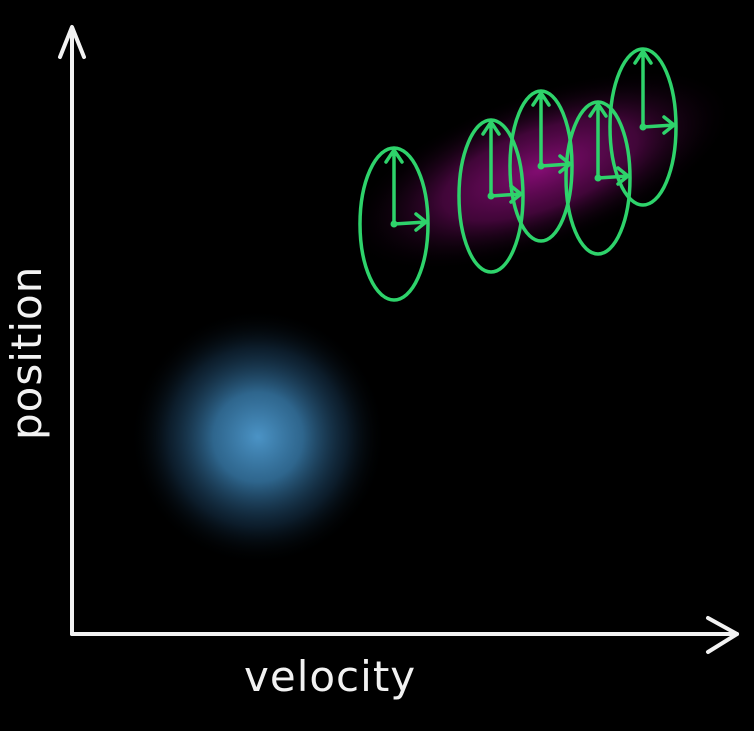 This screenshot has height=731, width=754. I want to click on x-axis-arrowhead, so click(722, 635).